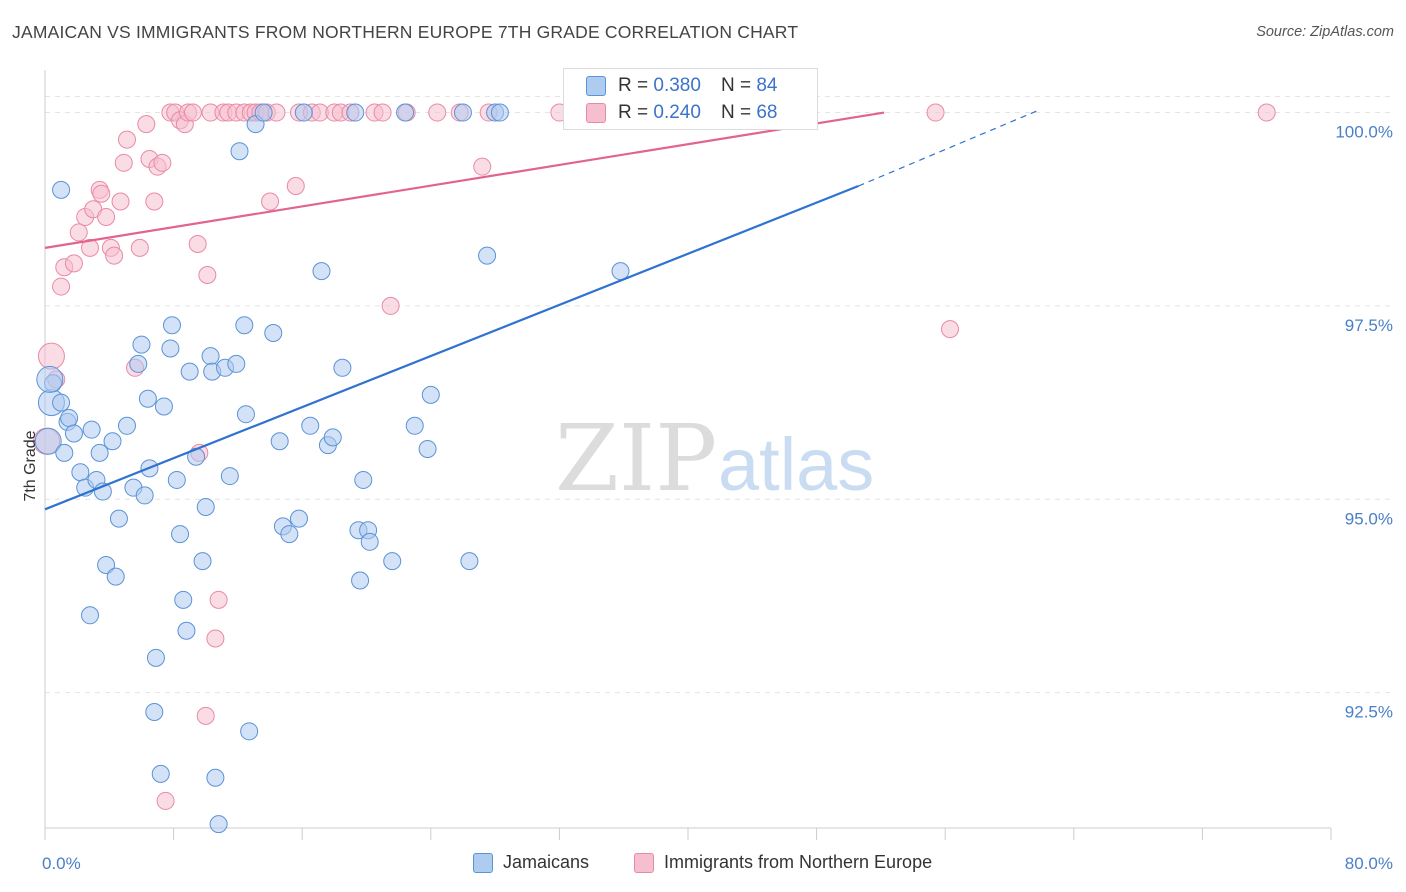 This screenshot has height=892, width=1406. Describe the element at coordinates (796, 464) in the screenshot. I see `watermark-atlas: atlas` at that location.